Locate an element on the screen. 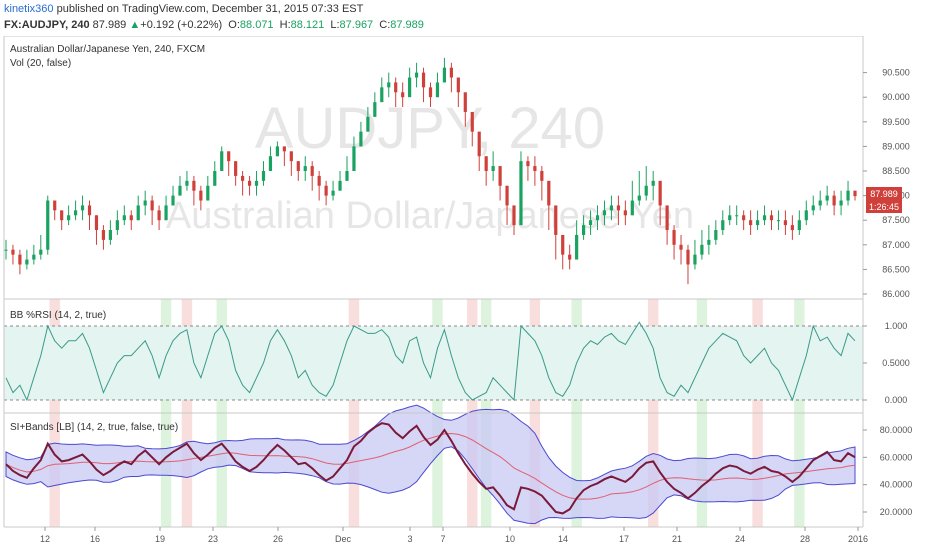  time-tick-label: 17 is located at coordinates (624, 539).